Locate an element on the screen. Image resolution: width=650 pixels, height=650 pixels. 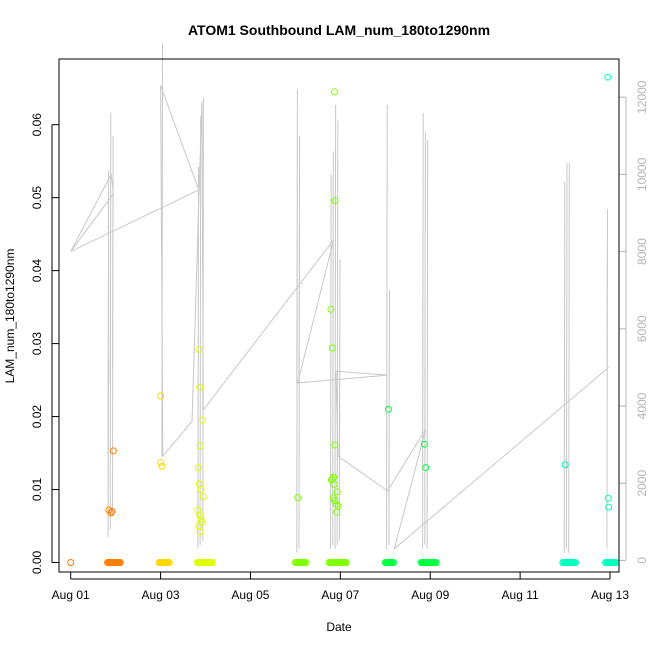
x-tick-label: Aug 05 is located at coordinates (250, 595).